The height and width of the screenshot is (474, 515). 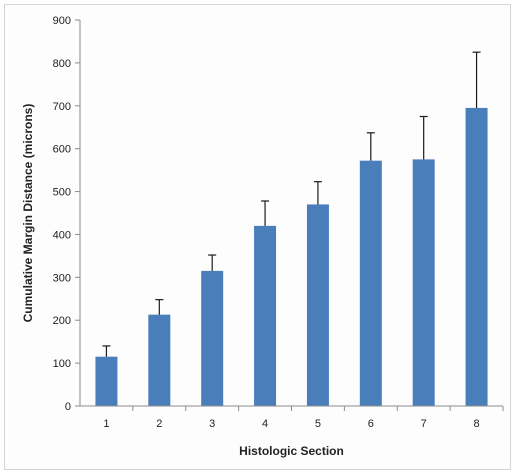 What do you see at coordinates (303, 418) in the screenshot?
I see `x-axis-ticks: 1 2 3 4 5 6 7 8` at bounding box center [303, 418].